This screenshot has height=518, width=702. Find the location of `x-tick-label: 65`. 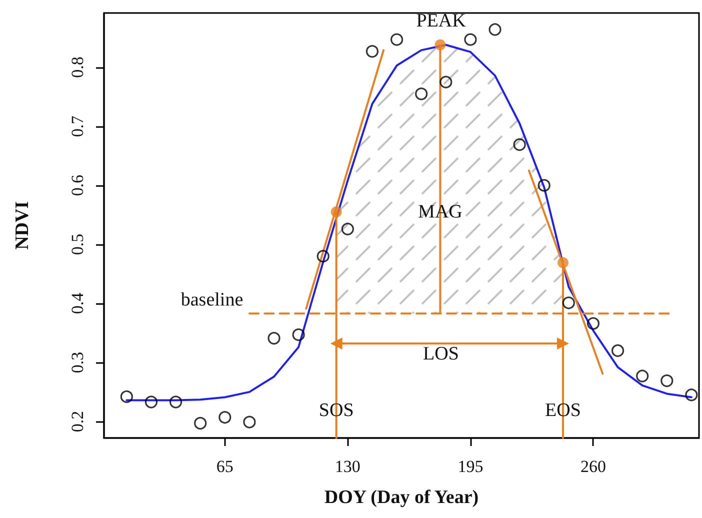

x-tick-label: 65 is located at coordinates (225, 466).